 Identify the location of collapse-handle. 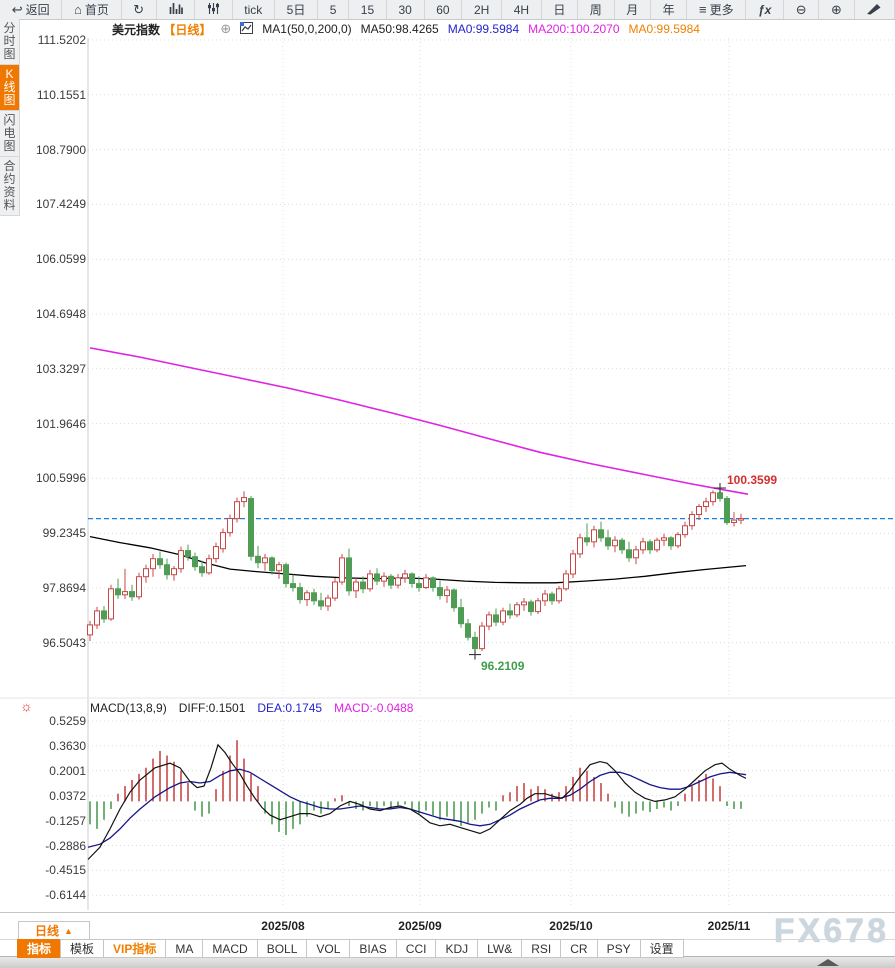
(828, 962).